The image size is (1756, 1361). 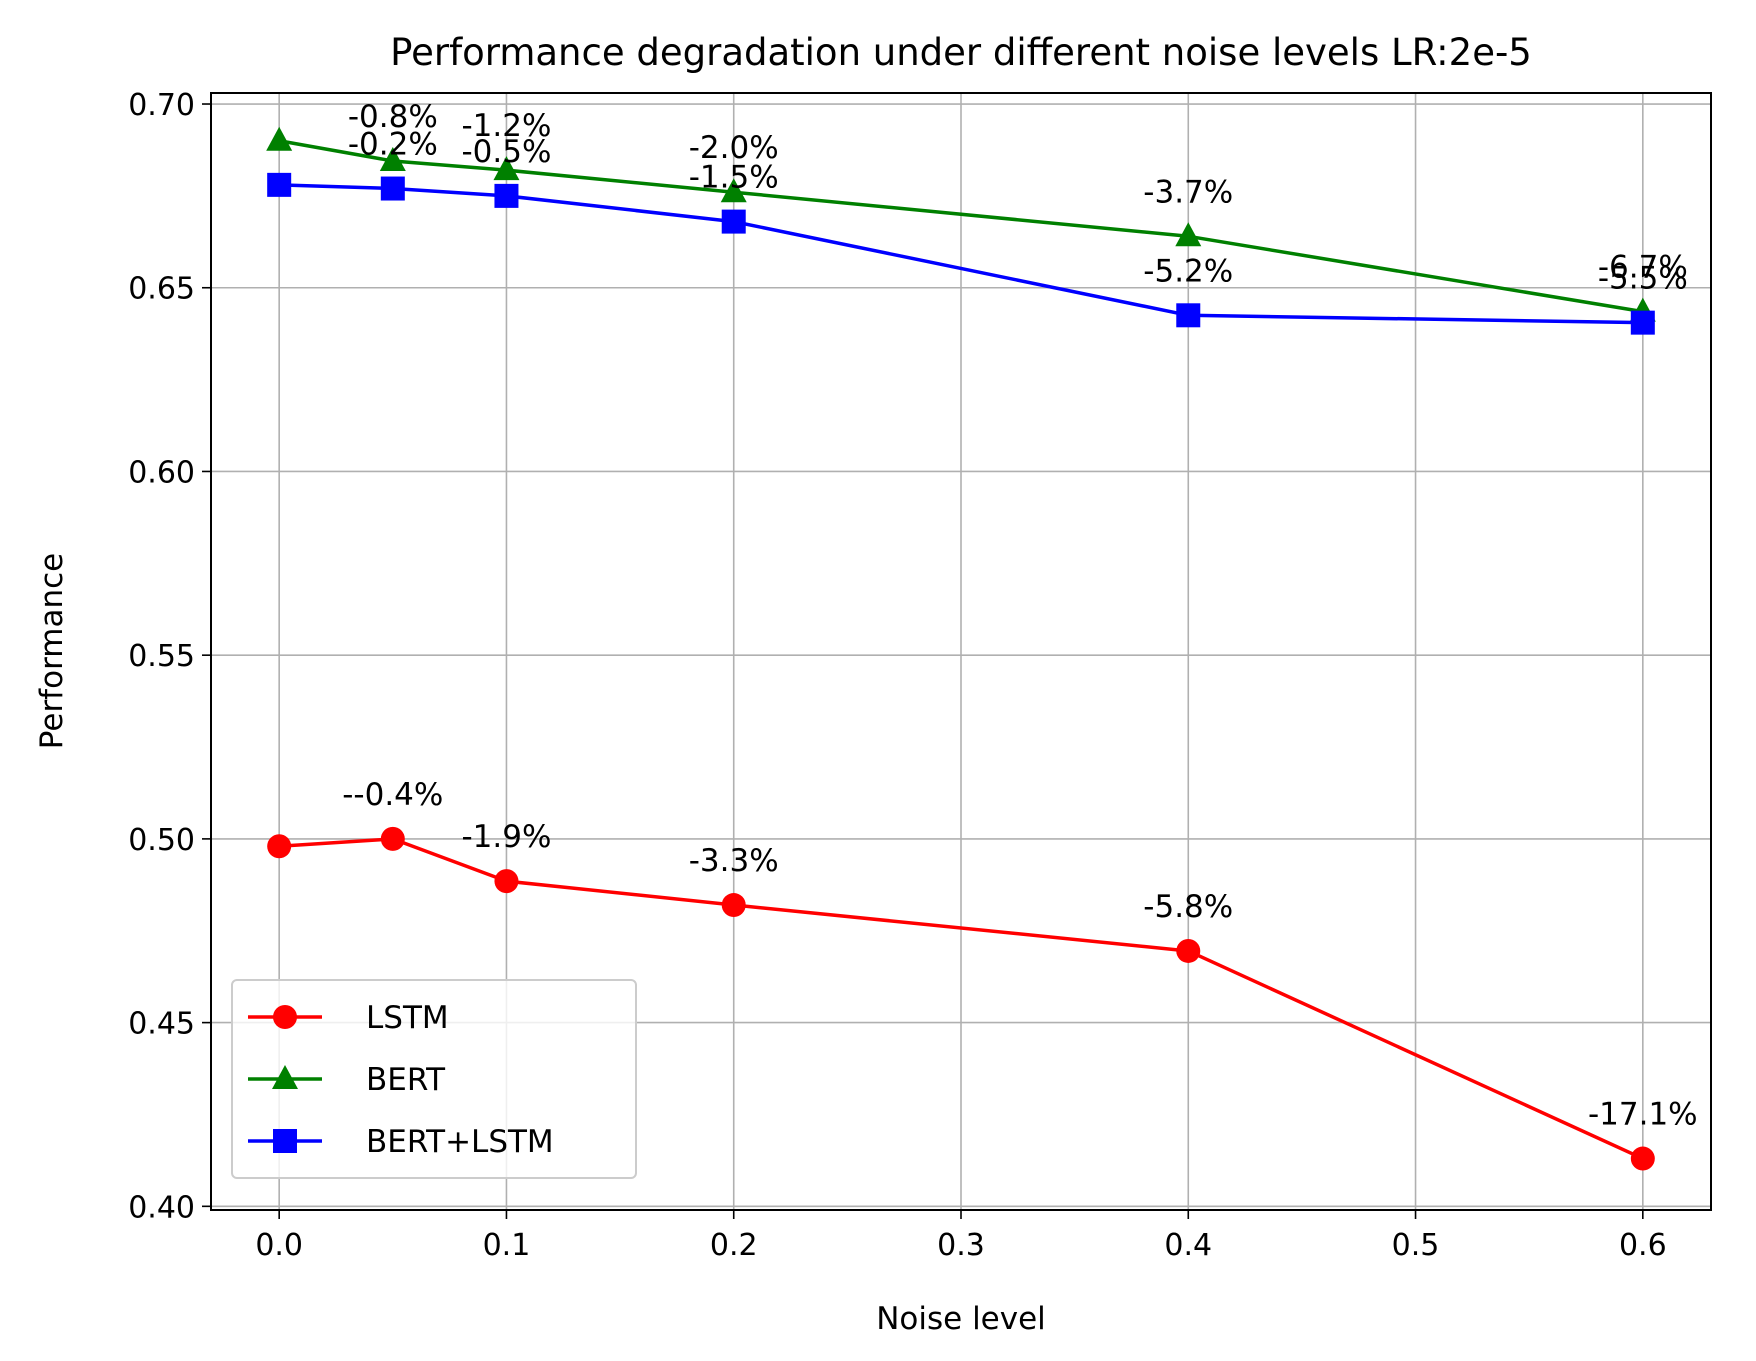 I want to click on legend-box, so click(x=434, y=1079).